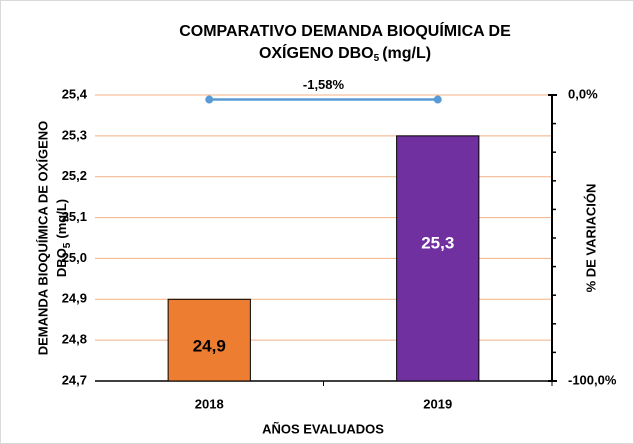 The height and width of the screenshot is (444, 634). I want to click on bar-value-label: 24,9, so click(209, 346).